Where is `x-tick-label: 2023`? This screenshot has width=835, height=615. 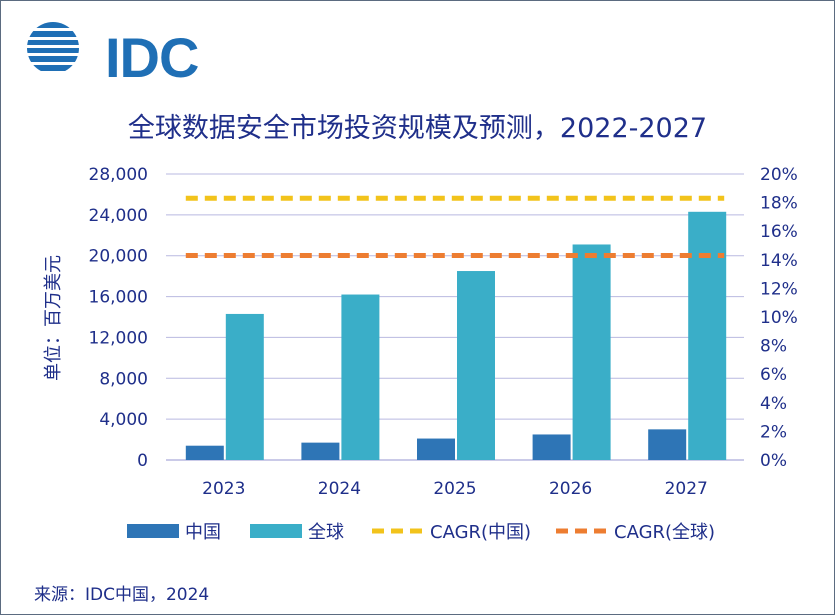
x-tick-label: 2023 is located at coordinates (223, 489).